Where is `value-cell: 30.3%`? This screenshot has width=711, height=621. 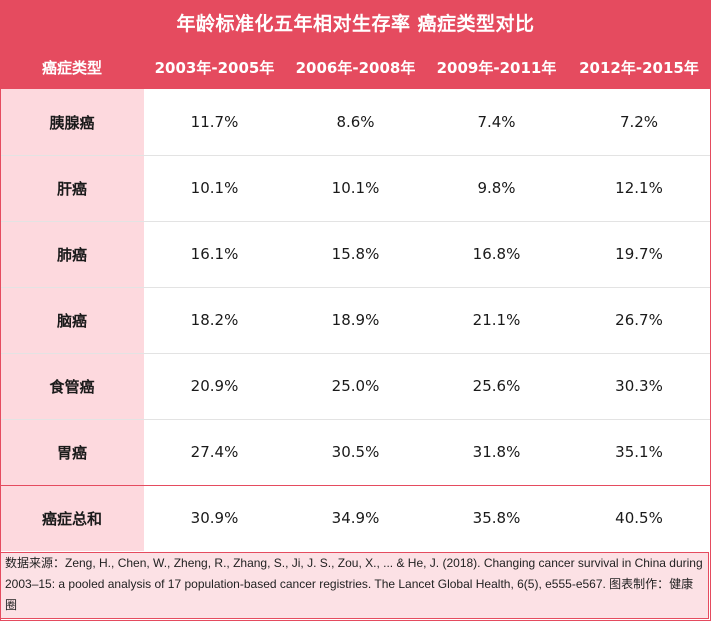
value-cell: 30.3% is located at coordinates (639, 386).